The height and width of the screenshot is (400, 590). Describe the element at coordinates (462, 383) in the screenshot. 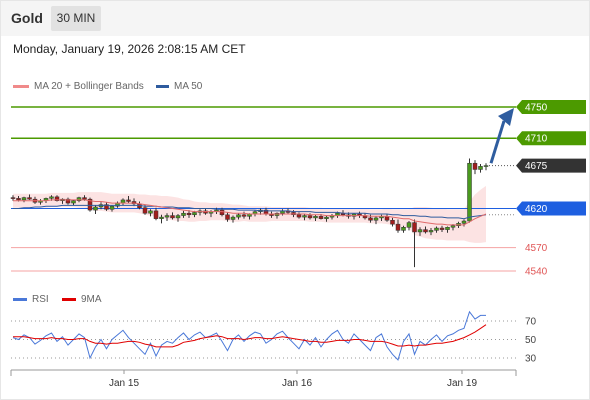

I see `x-label-jan19: Jan 19` at that location.